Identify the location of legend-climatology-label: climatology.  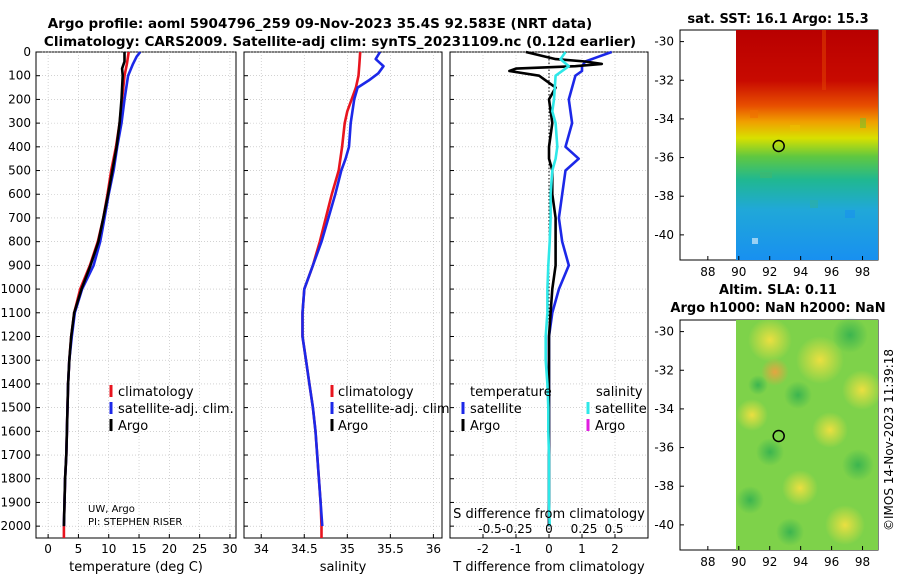
(156, 392).